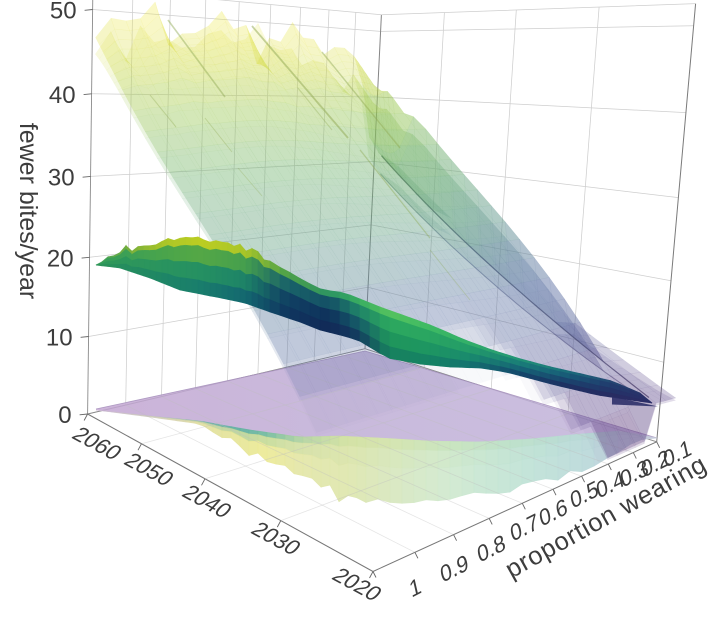 The image size is (721, 618). Describe the element at coordinates (28, 211) in the screenshot. I see `svg-text: fewer bites/year` at that location.